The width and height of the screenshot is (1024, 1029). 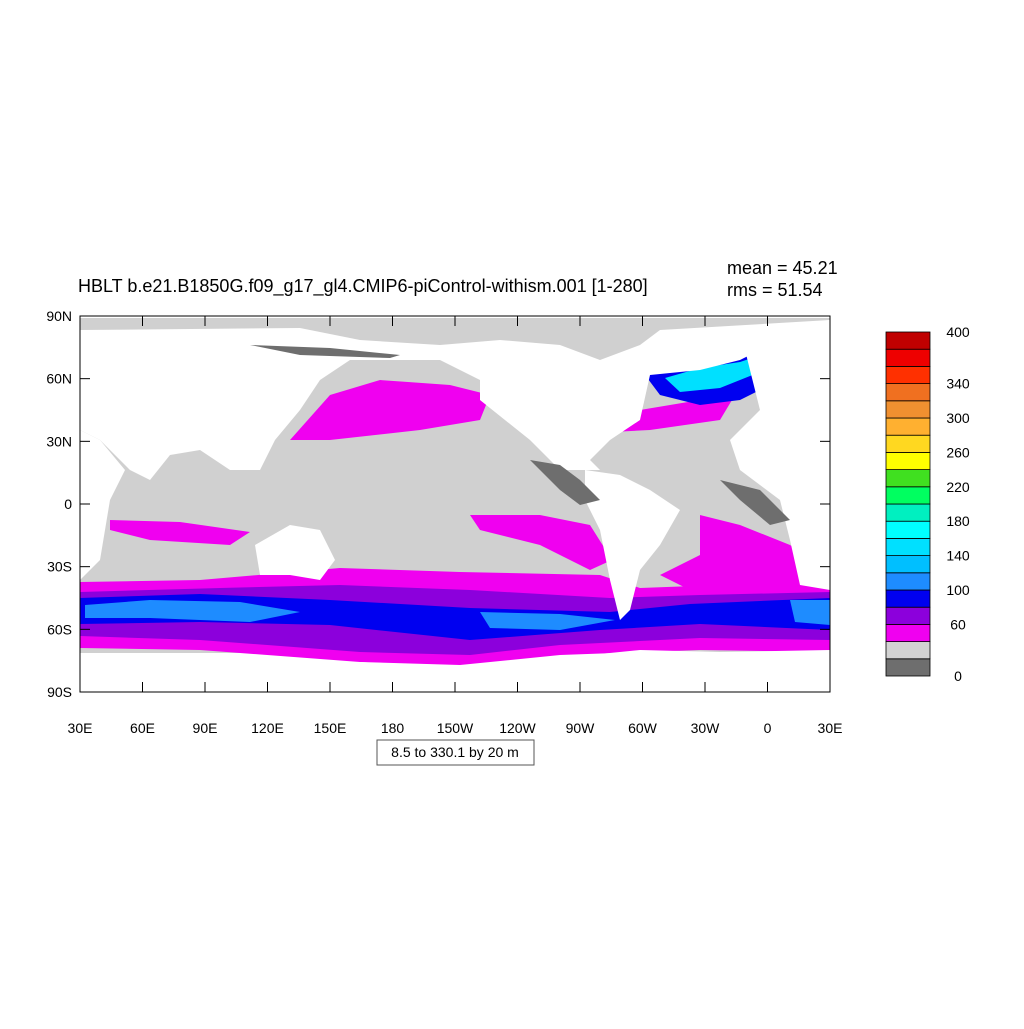 What do you see at coordinates (295, 552) in the screenshot?
I see `land-australia` at bounding box center [295, 552].